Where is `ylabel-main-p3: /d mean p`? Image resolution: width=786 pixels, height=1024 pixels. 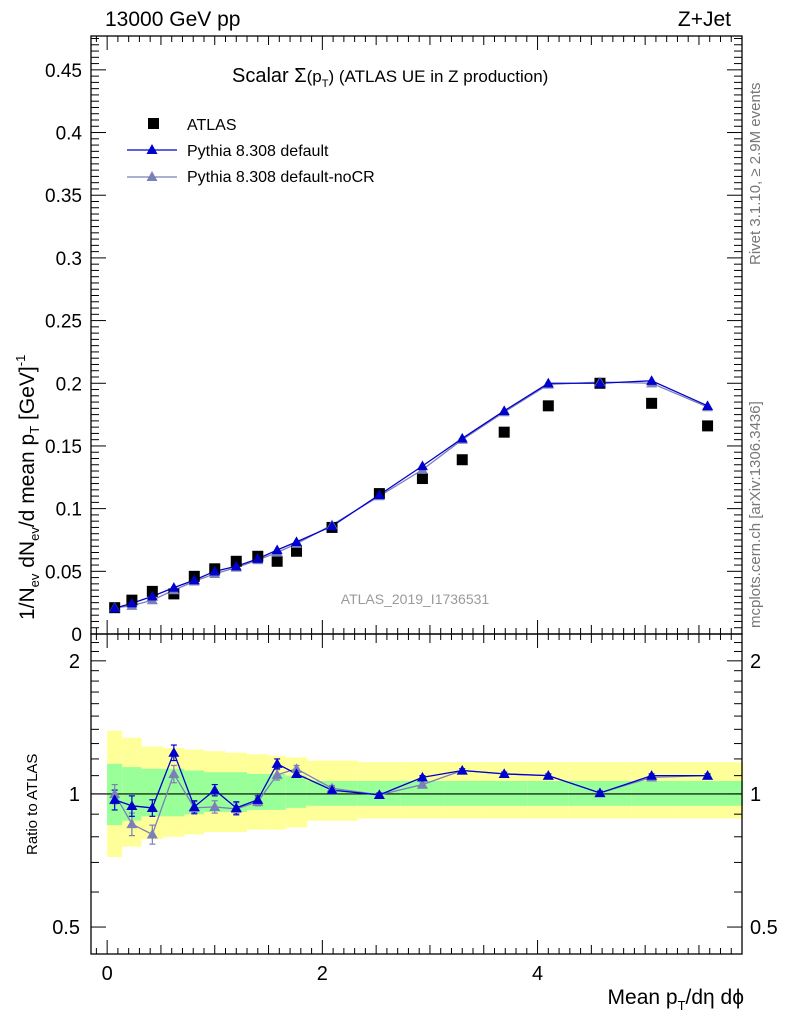 ylabel-main-p3: /d mean p is located at coordinates (27, 480).